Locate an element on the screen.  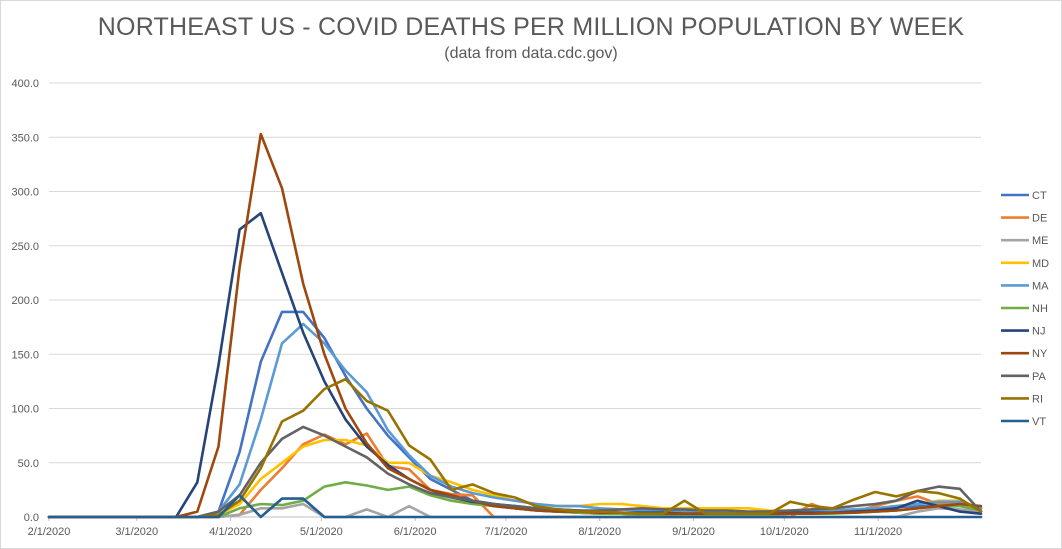
legend-label-pa: PA is located at coordinates (1039, 377).